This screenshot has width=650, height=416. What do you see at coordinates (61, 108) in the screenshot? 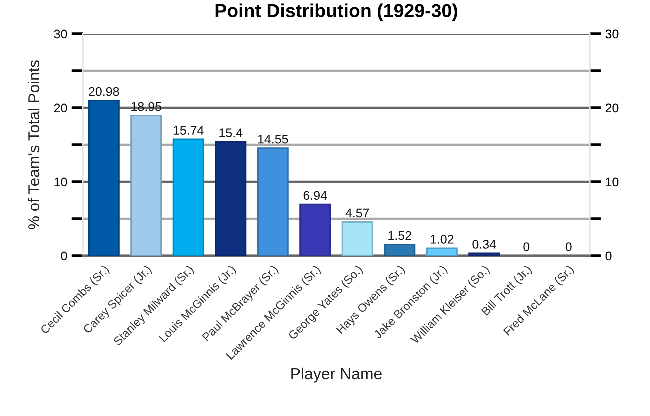
I see `y-tick-label: 20` at bounding box center [61, 108].